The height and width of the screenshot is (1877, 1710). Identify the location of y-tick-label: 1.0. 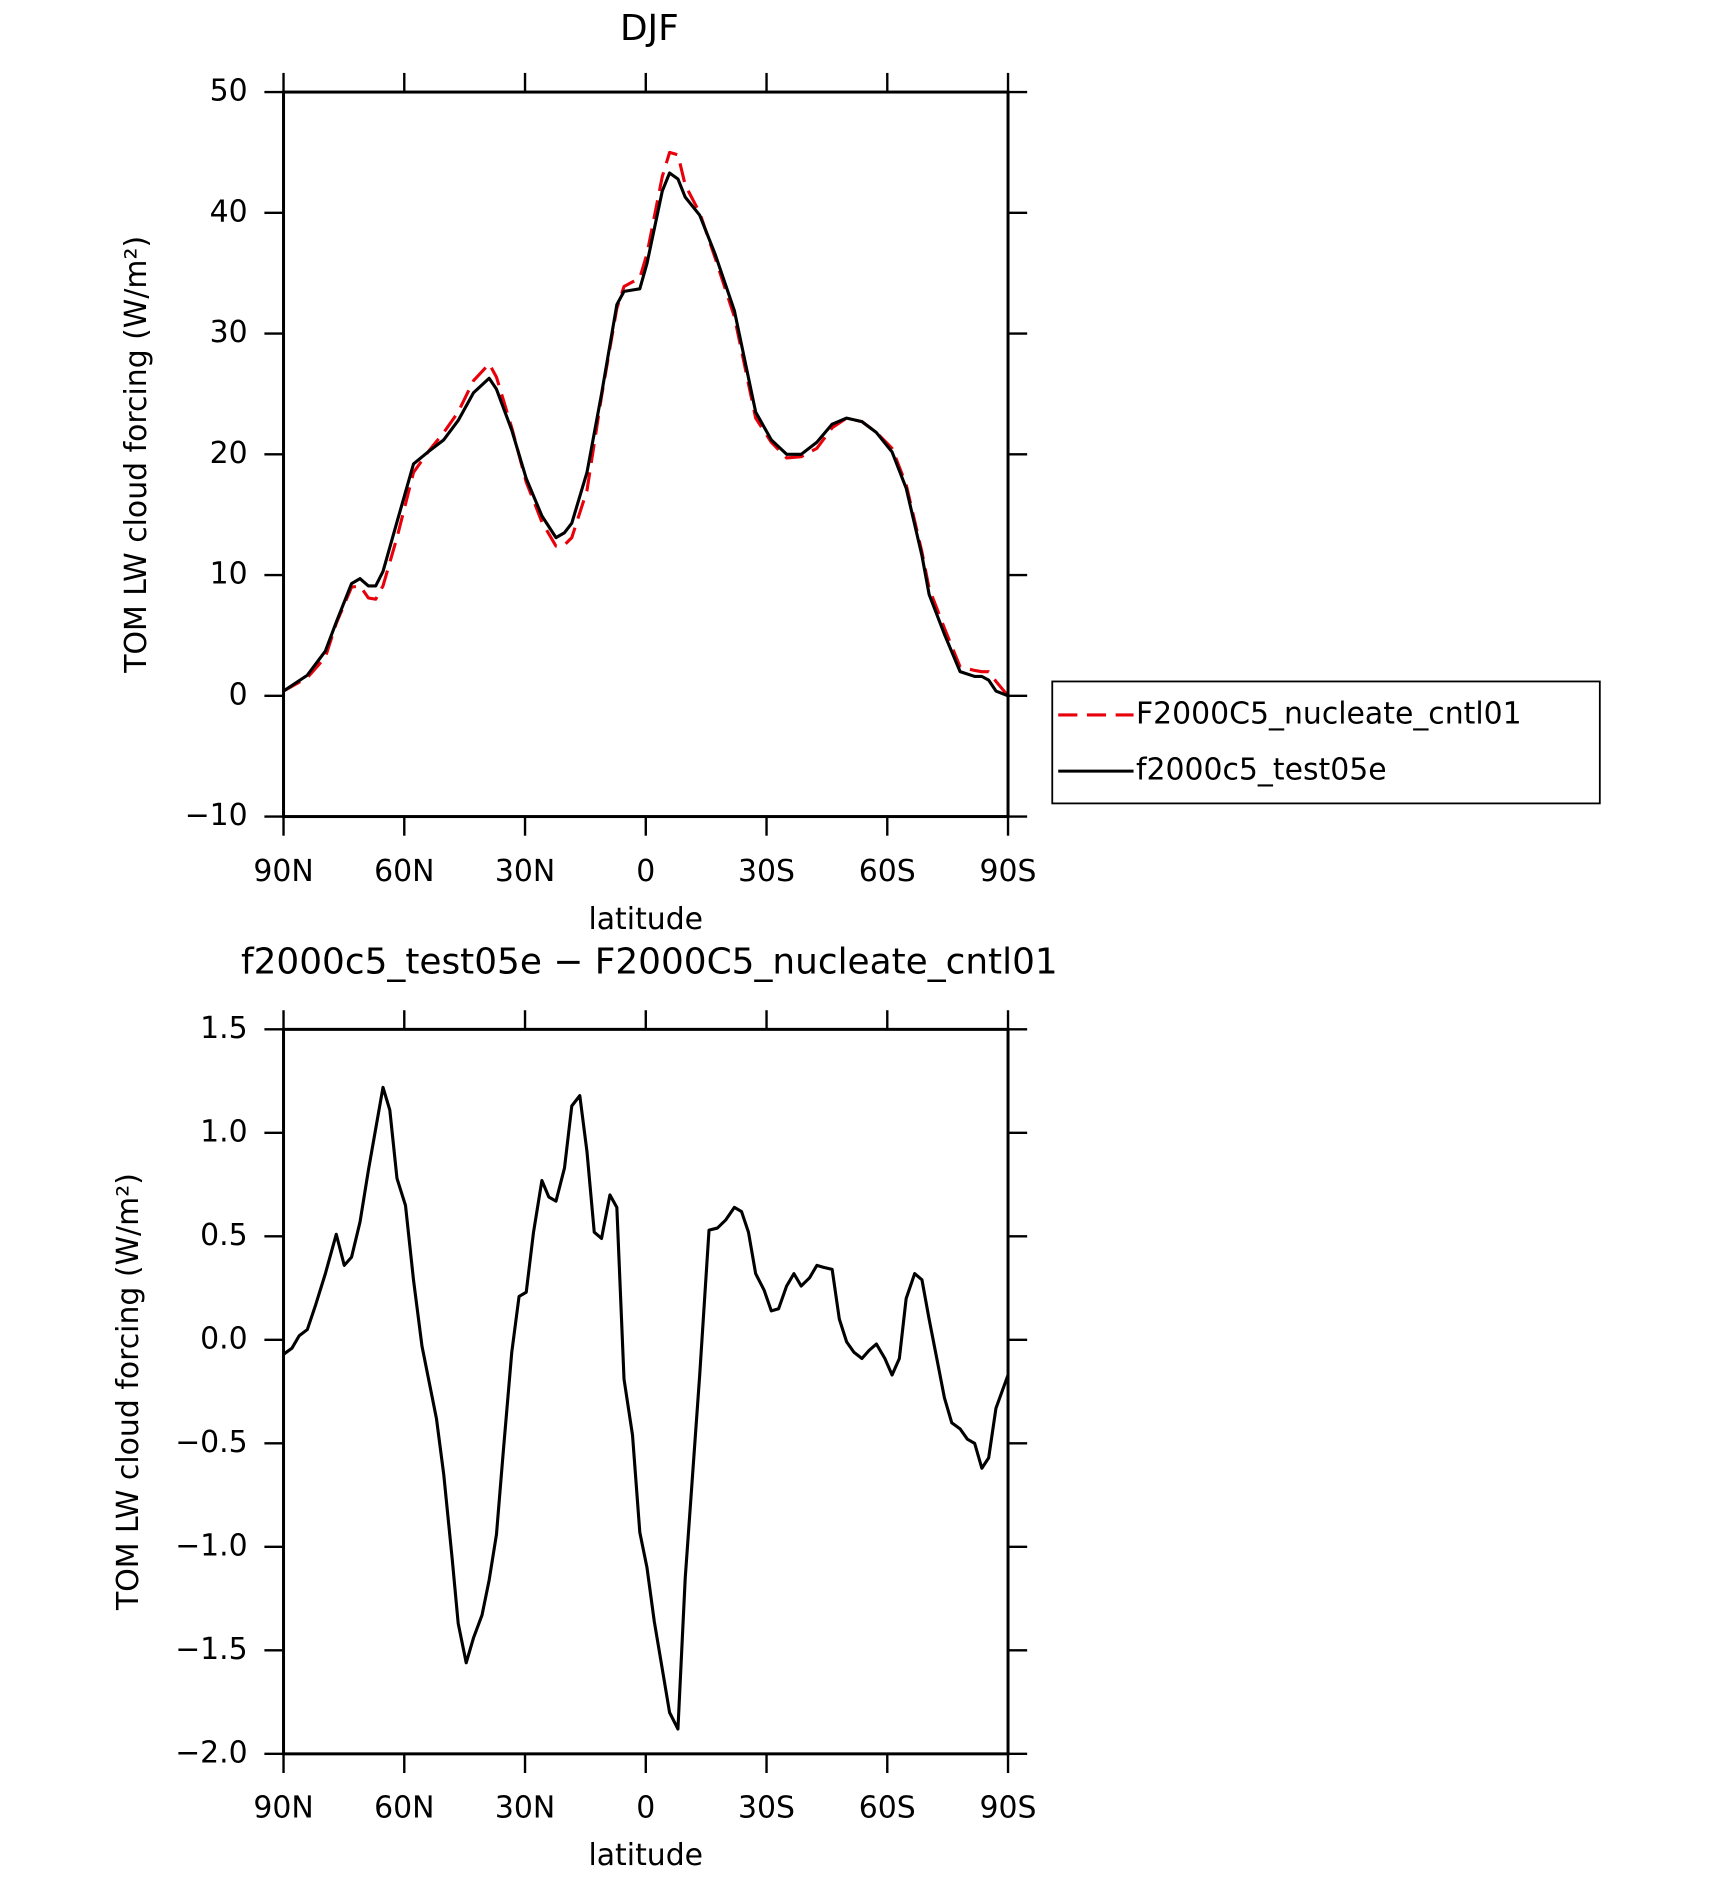
(224, 1131).